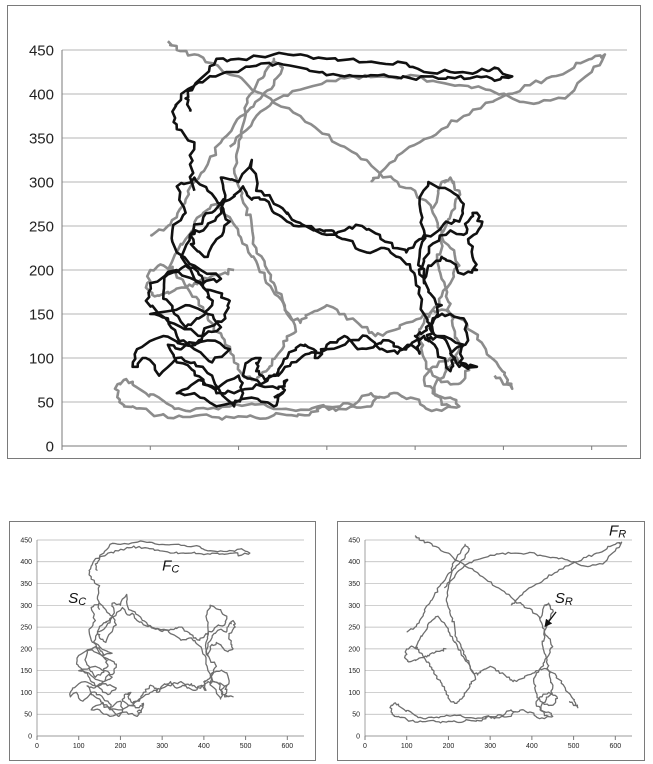  What do you see at coordinates (77, 599) in the screenshot?
I see `sc-label: SC` at bounding box center [77, 599].